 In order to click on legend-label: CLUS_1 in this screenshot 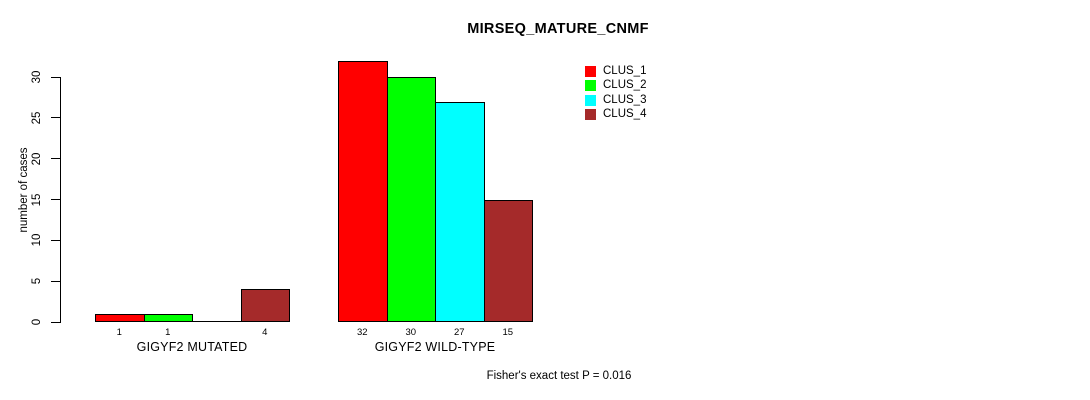, I will do `click(625, 71)`.